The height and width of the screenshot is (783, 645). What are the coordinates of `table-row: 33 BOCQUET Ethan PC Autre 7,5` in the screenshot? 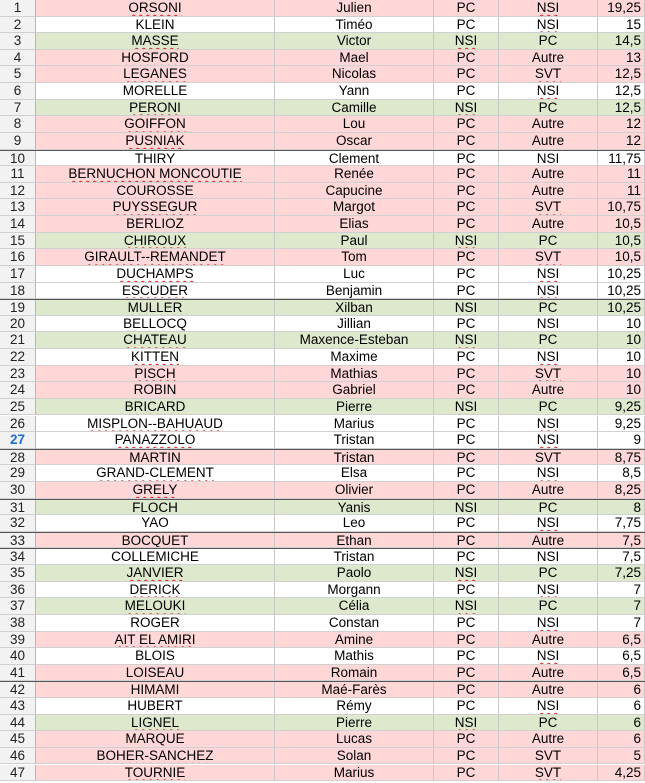 It's located at (322, 540).